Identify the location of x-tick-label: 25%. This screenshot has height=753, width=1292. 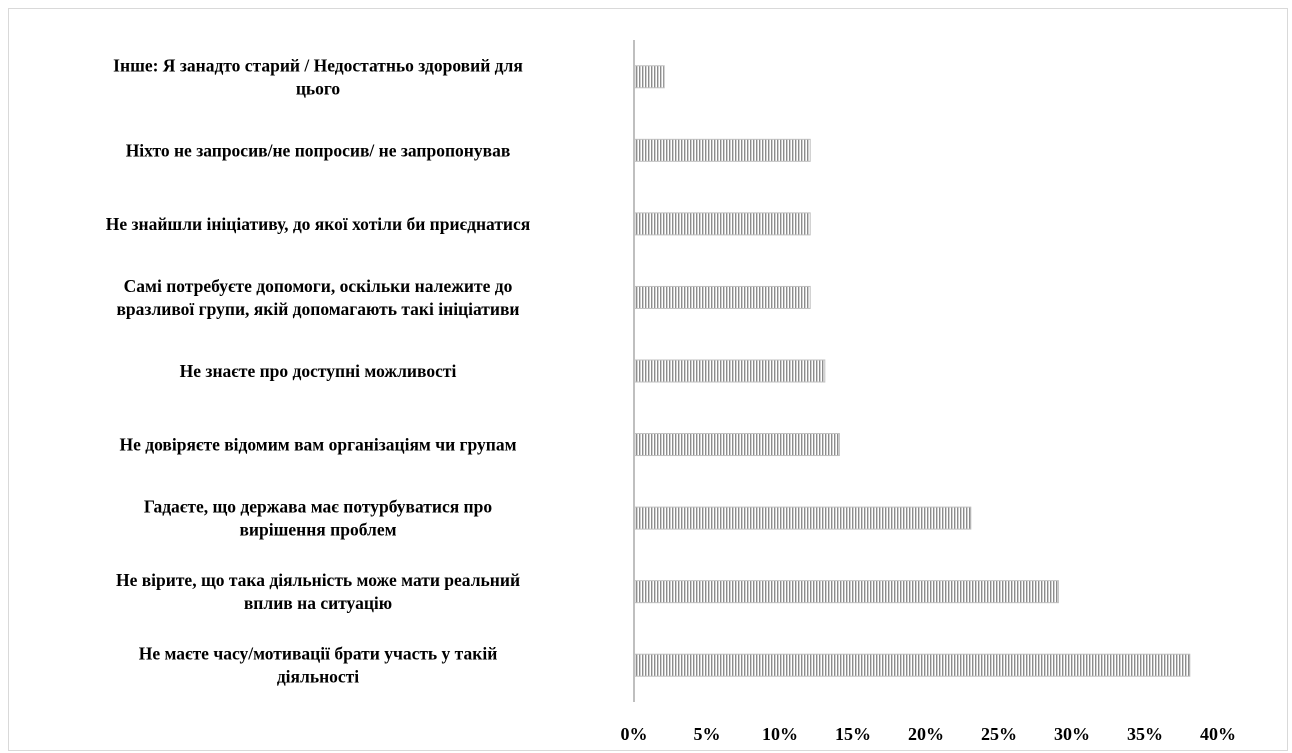
(999, 734).